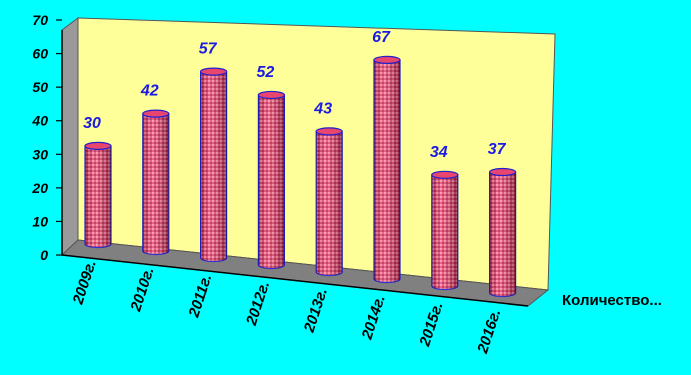 The image size is (691, 375). I want to click on bar: 34, so click(444, 217).